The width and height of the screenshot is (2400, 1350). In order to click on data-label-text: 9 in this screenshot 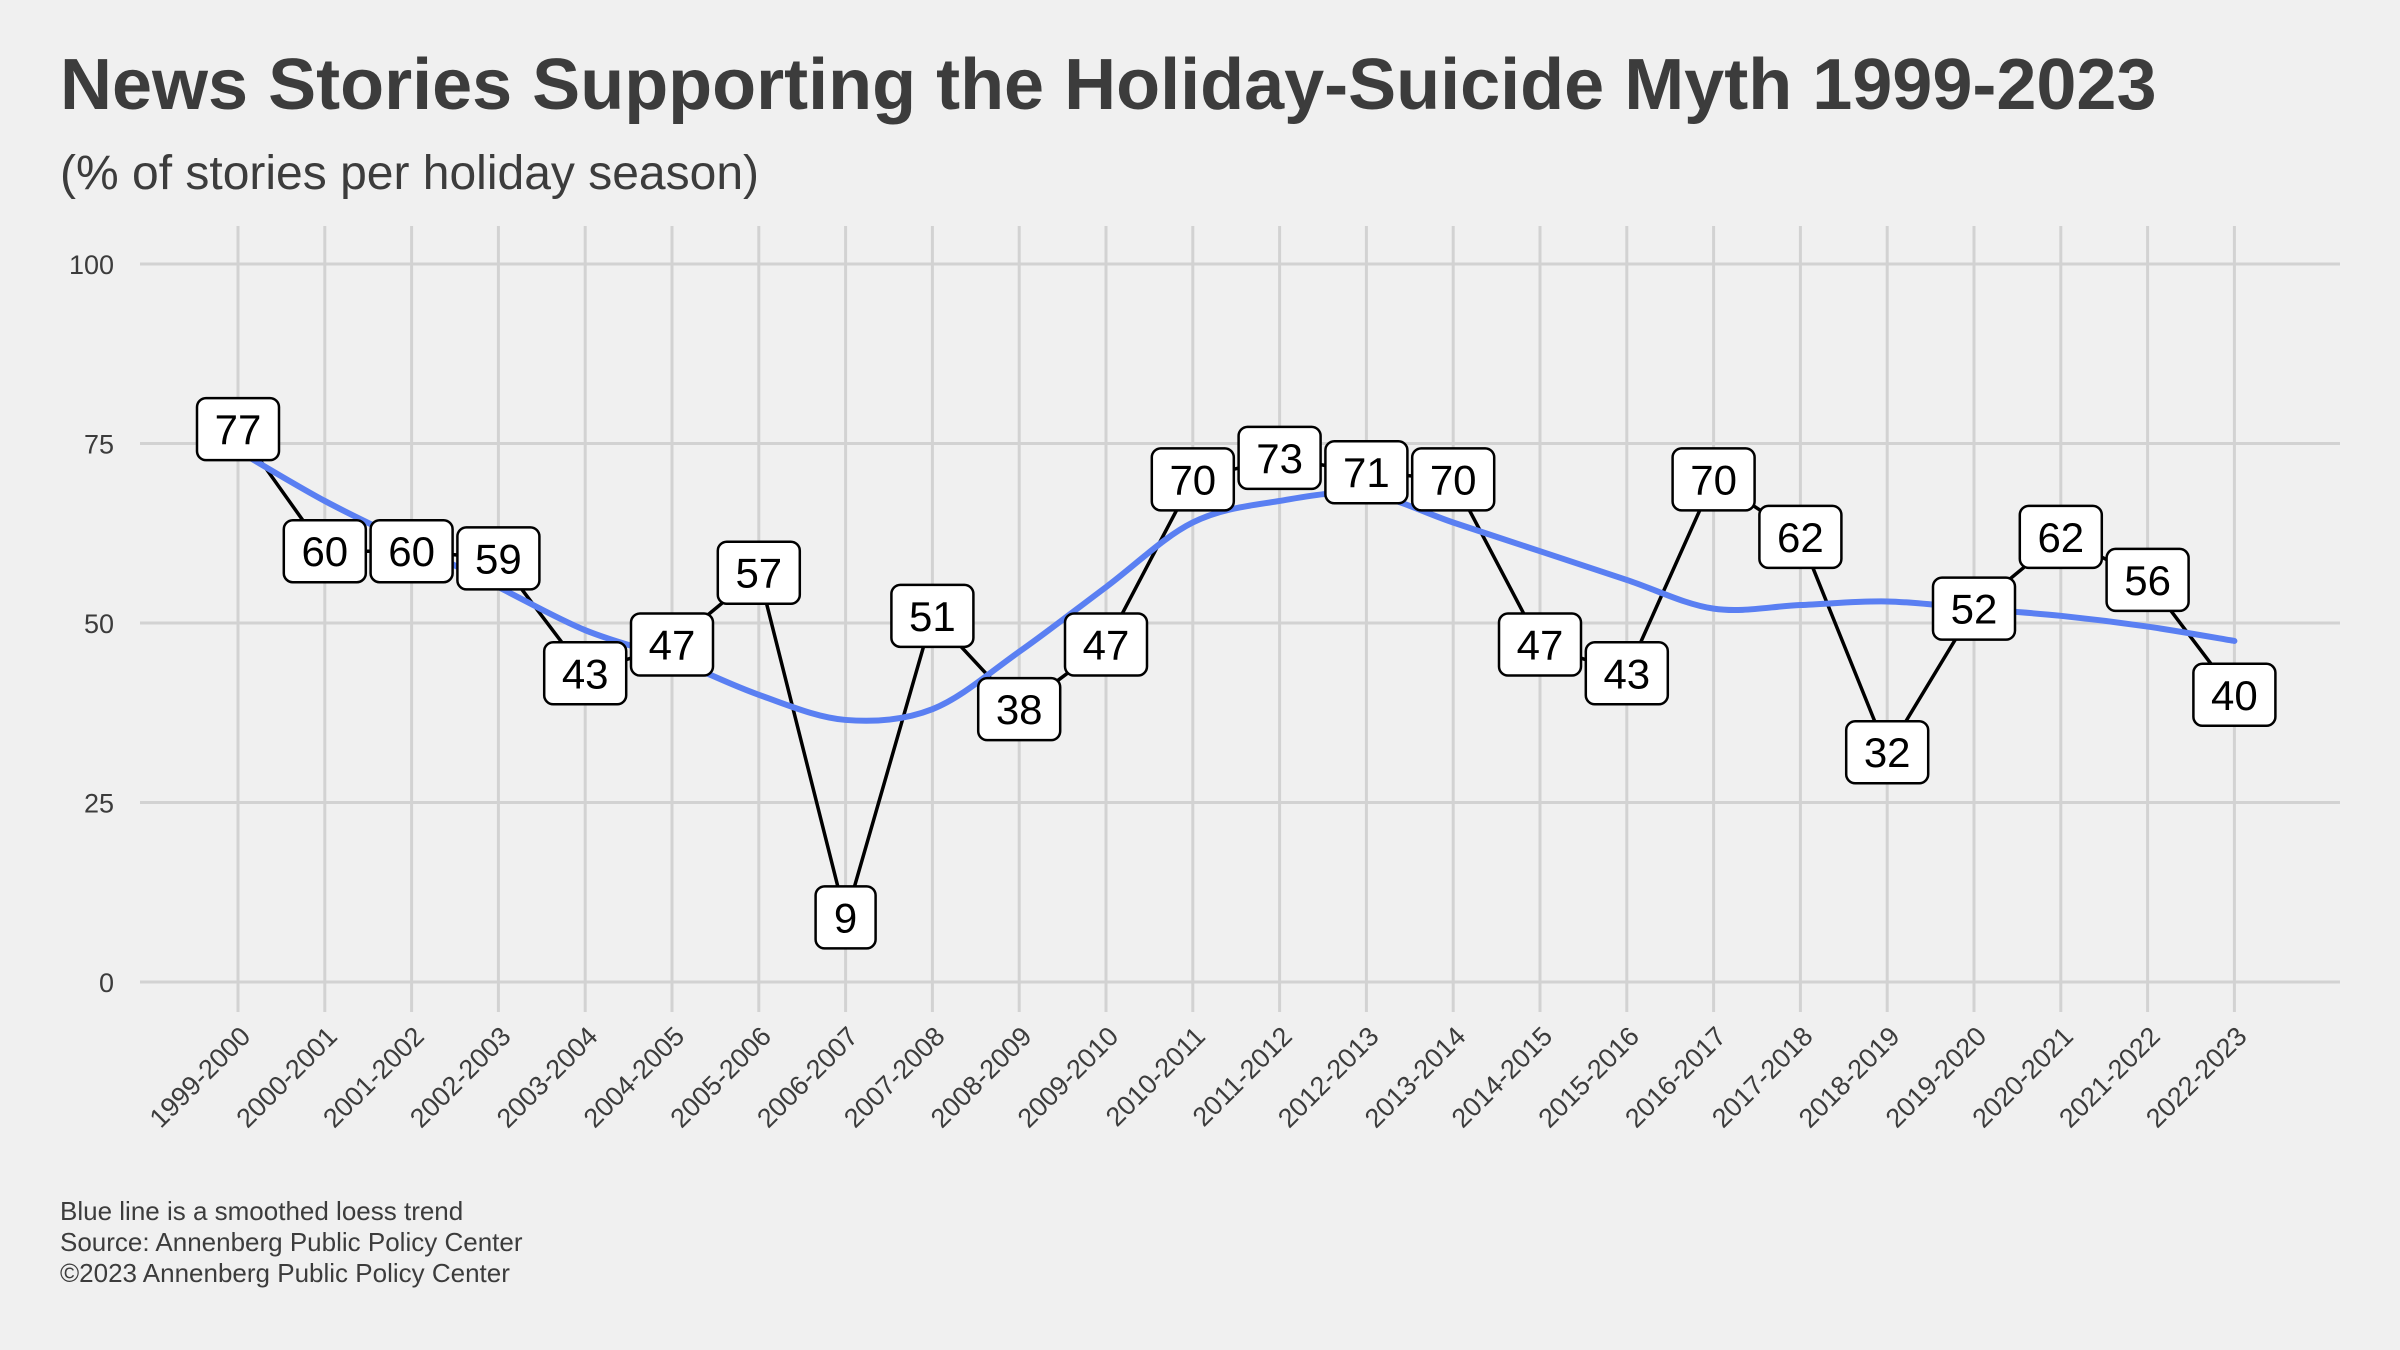, I will do `click(845, 917)`.